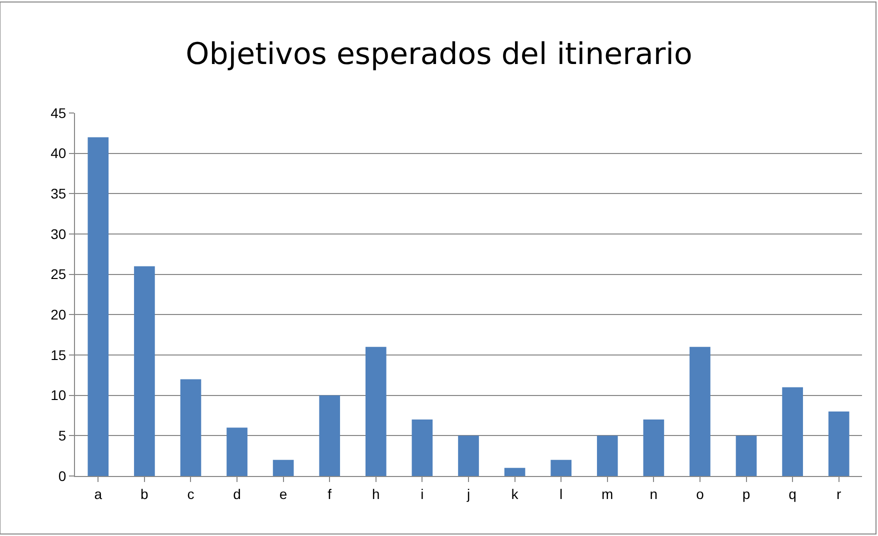 This screenshot has width=878, height=536. I want to click on x-tick-label: r, so click(839, 494).